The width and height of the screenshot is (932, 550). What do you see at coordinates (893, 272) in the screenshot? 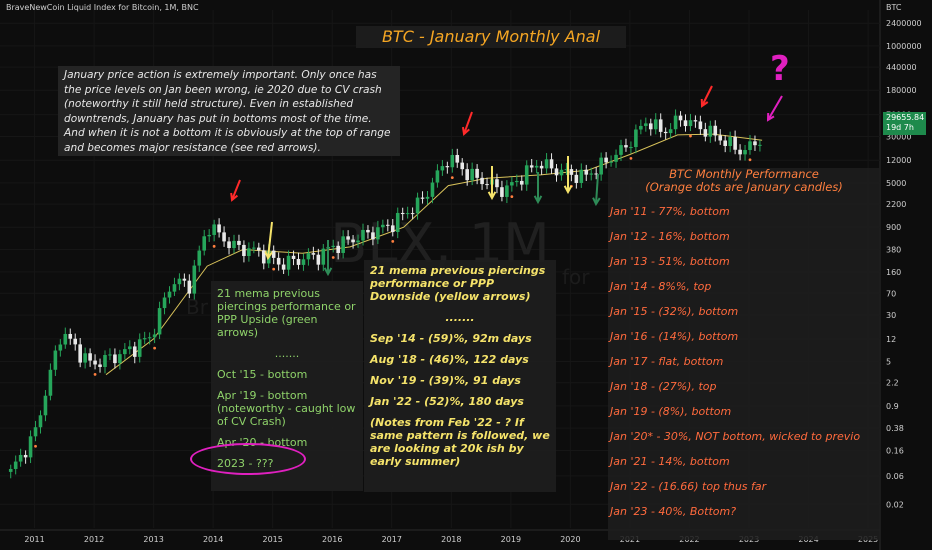
I see `y-tick-label: 160` at bounding box center [893, 272].